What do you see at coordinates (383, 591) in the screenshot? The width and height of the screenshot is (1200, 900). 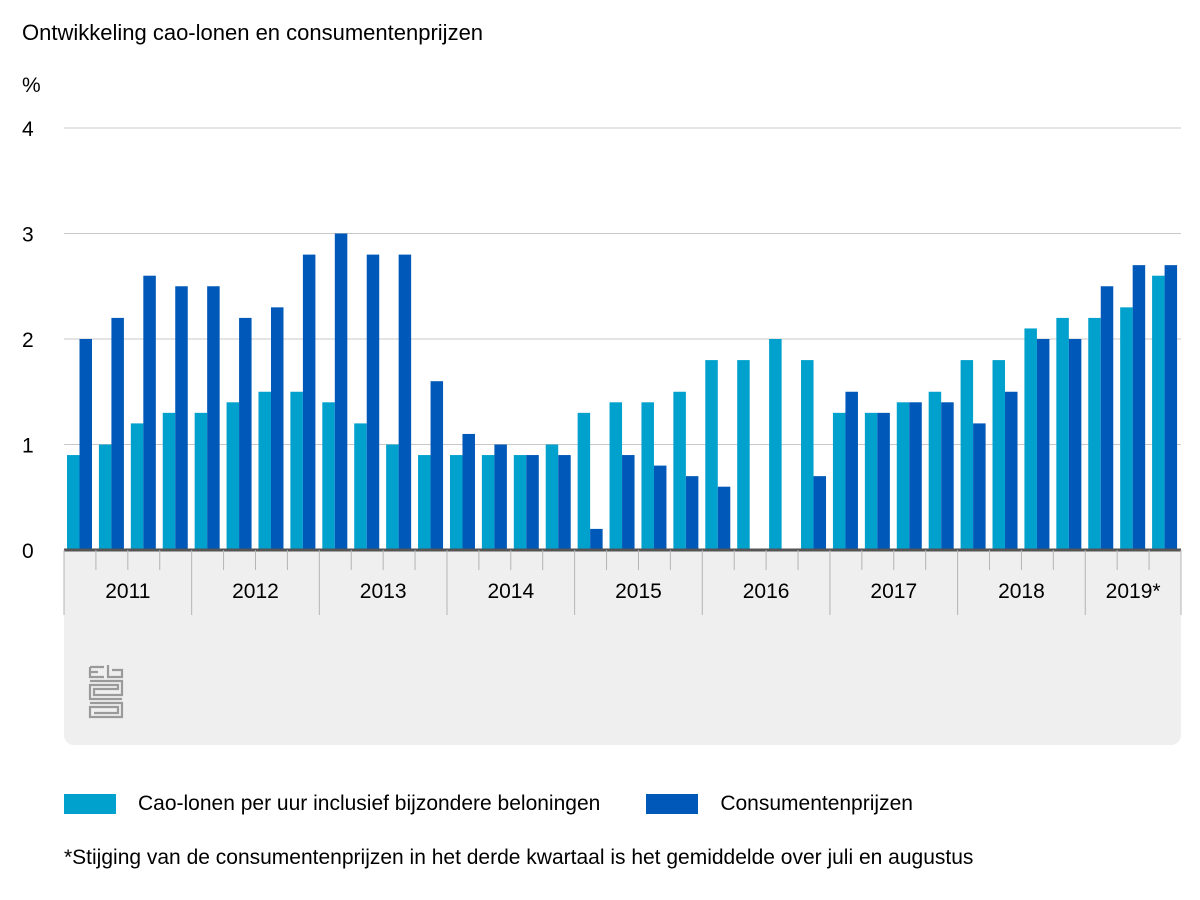 I see `year-label: 2013` at bounding box center [383, 591].